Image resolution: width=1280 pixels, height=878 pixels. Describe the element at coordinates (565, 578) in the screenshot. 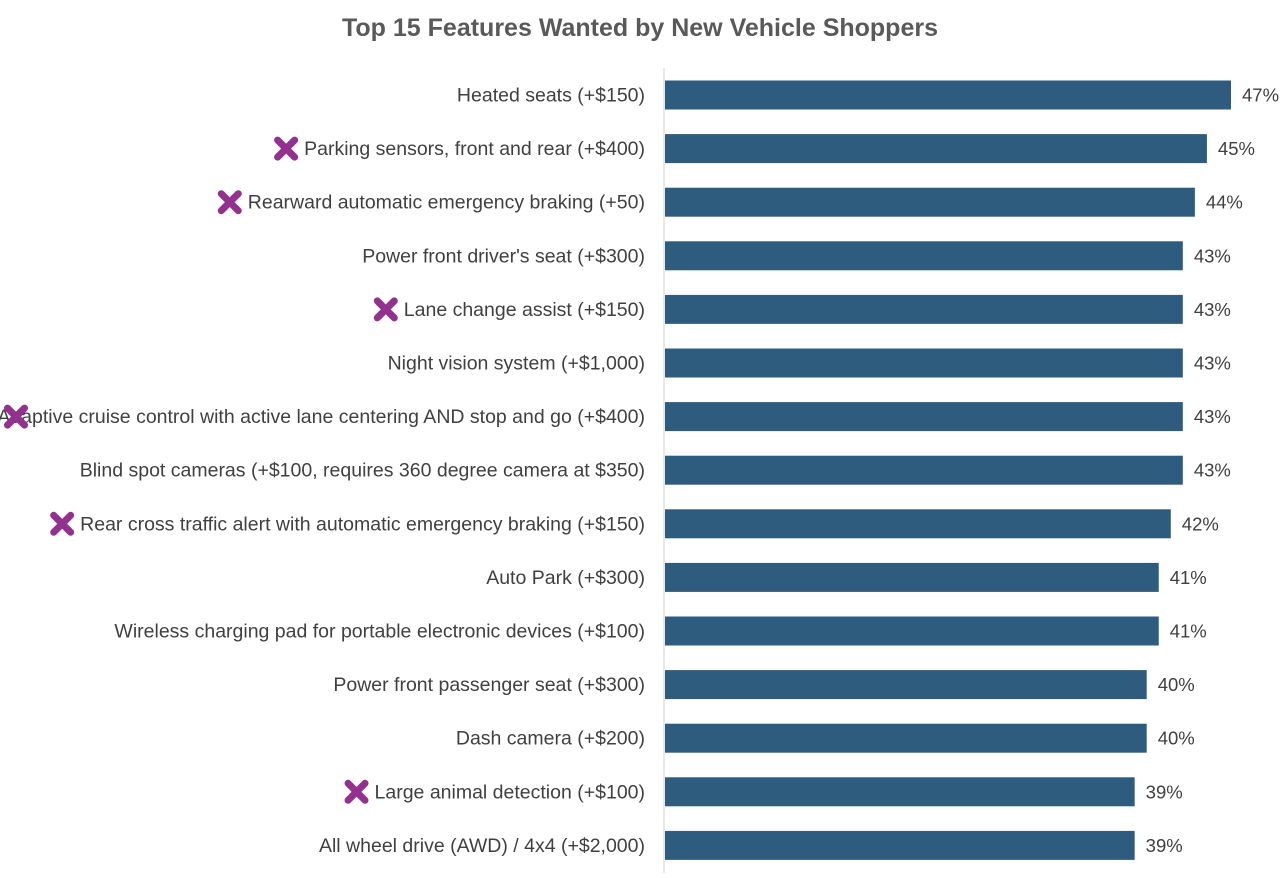

I see `category-label: Auto Park (+$300)` at that location.